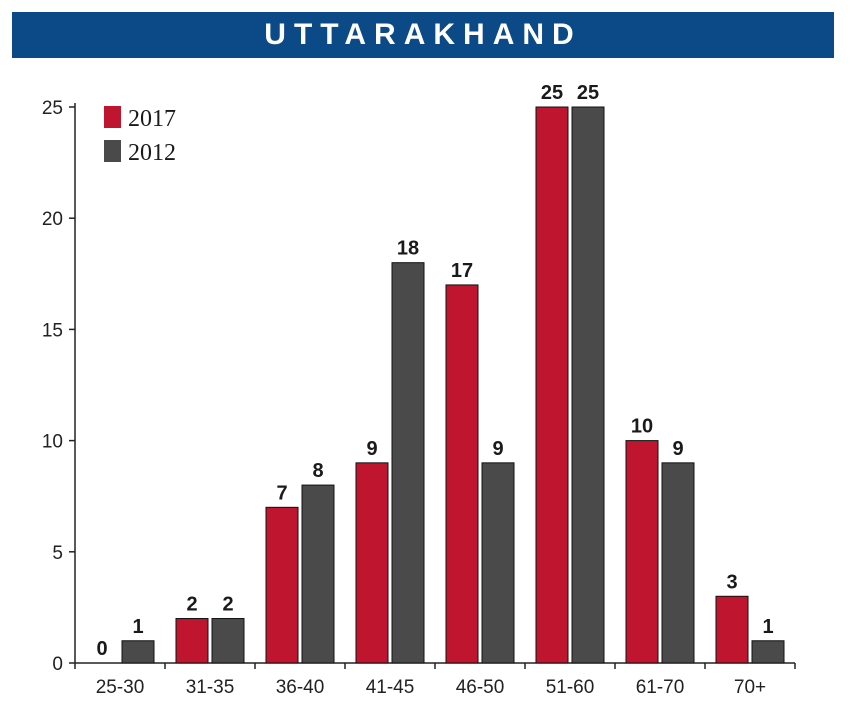  I want to click on data-label-2017-25-30: 0, so click(101, 649).